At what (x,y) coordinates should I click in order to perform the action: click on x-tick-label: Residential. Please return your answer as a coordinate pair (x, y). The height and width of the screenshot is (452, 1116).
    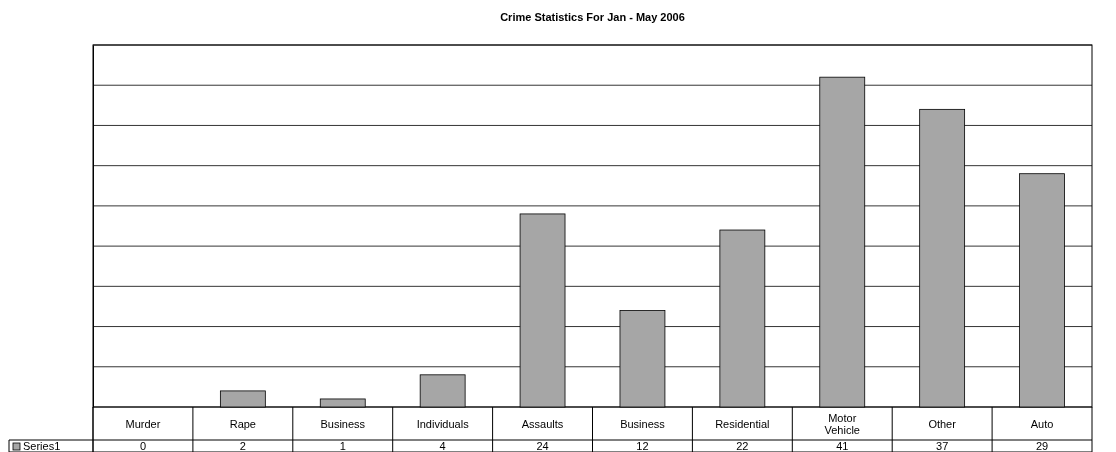
    Looking at the image, I should click on (742, 423).